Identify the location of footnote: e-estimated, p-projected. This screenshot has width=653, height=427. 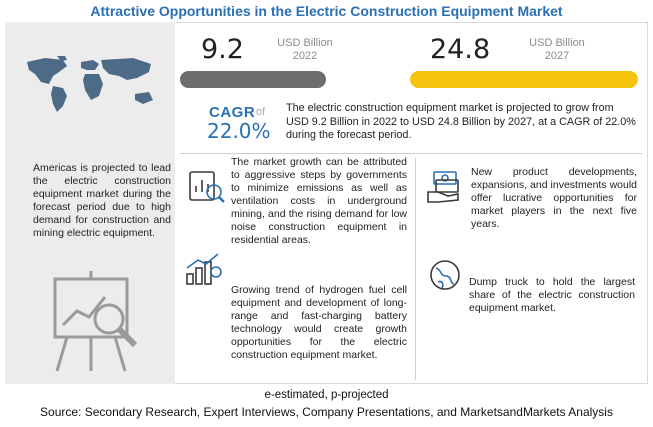
(326, 395).